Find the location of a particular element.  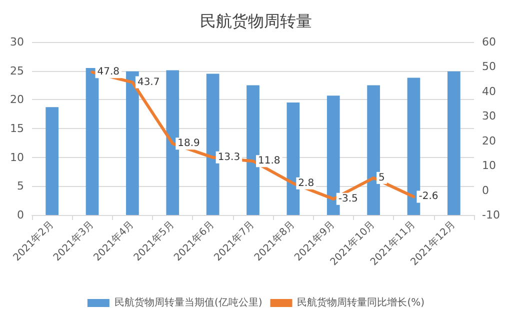

y-tick-label: 25 is located at coordinates (17, 71).